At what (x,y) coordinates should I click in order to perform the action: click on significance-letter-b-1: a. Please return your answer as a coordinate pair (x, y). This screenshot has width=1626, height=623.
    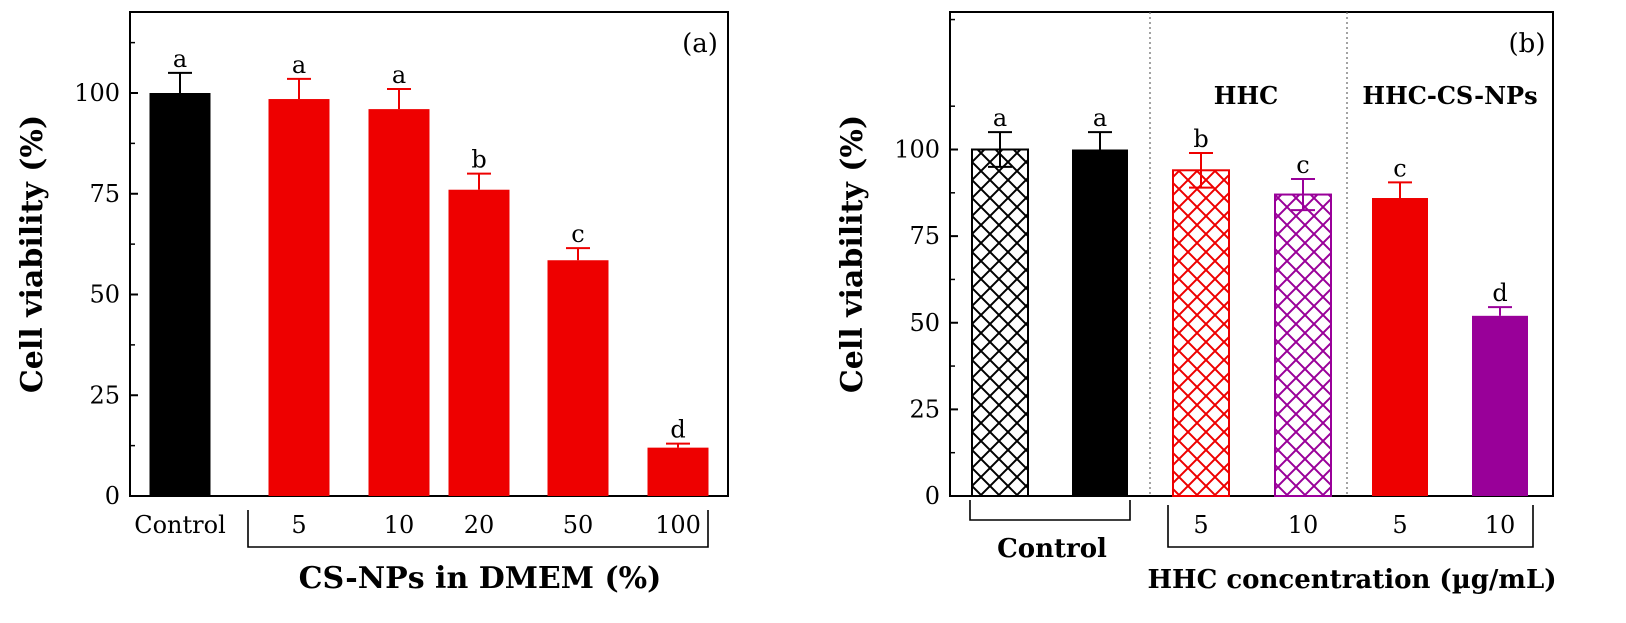
    Looking at the image, I should click on (1100, 118).